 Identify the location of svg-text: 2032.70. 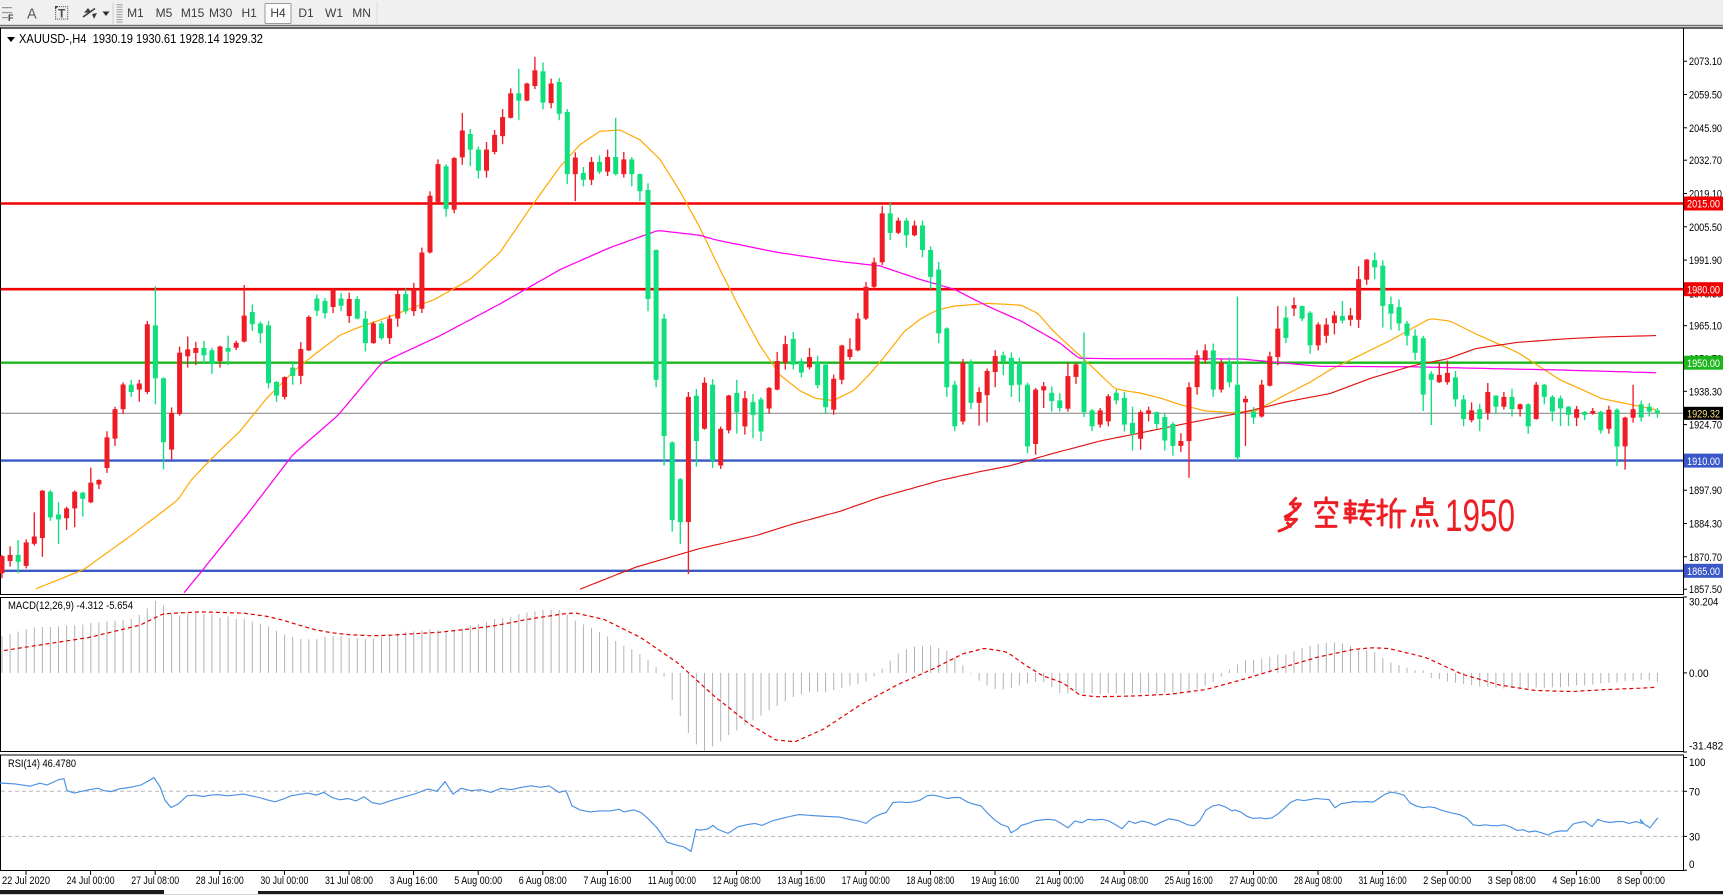
(1705, 161).